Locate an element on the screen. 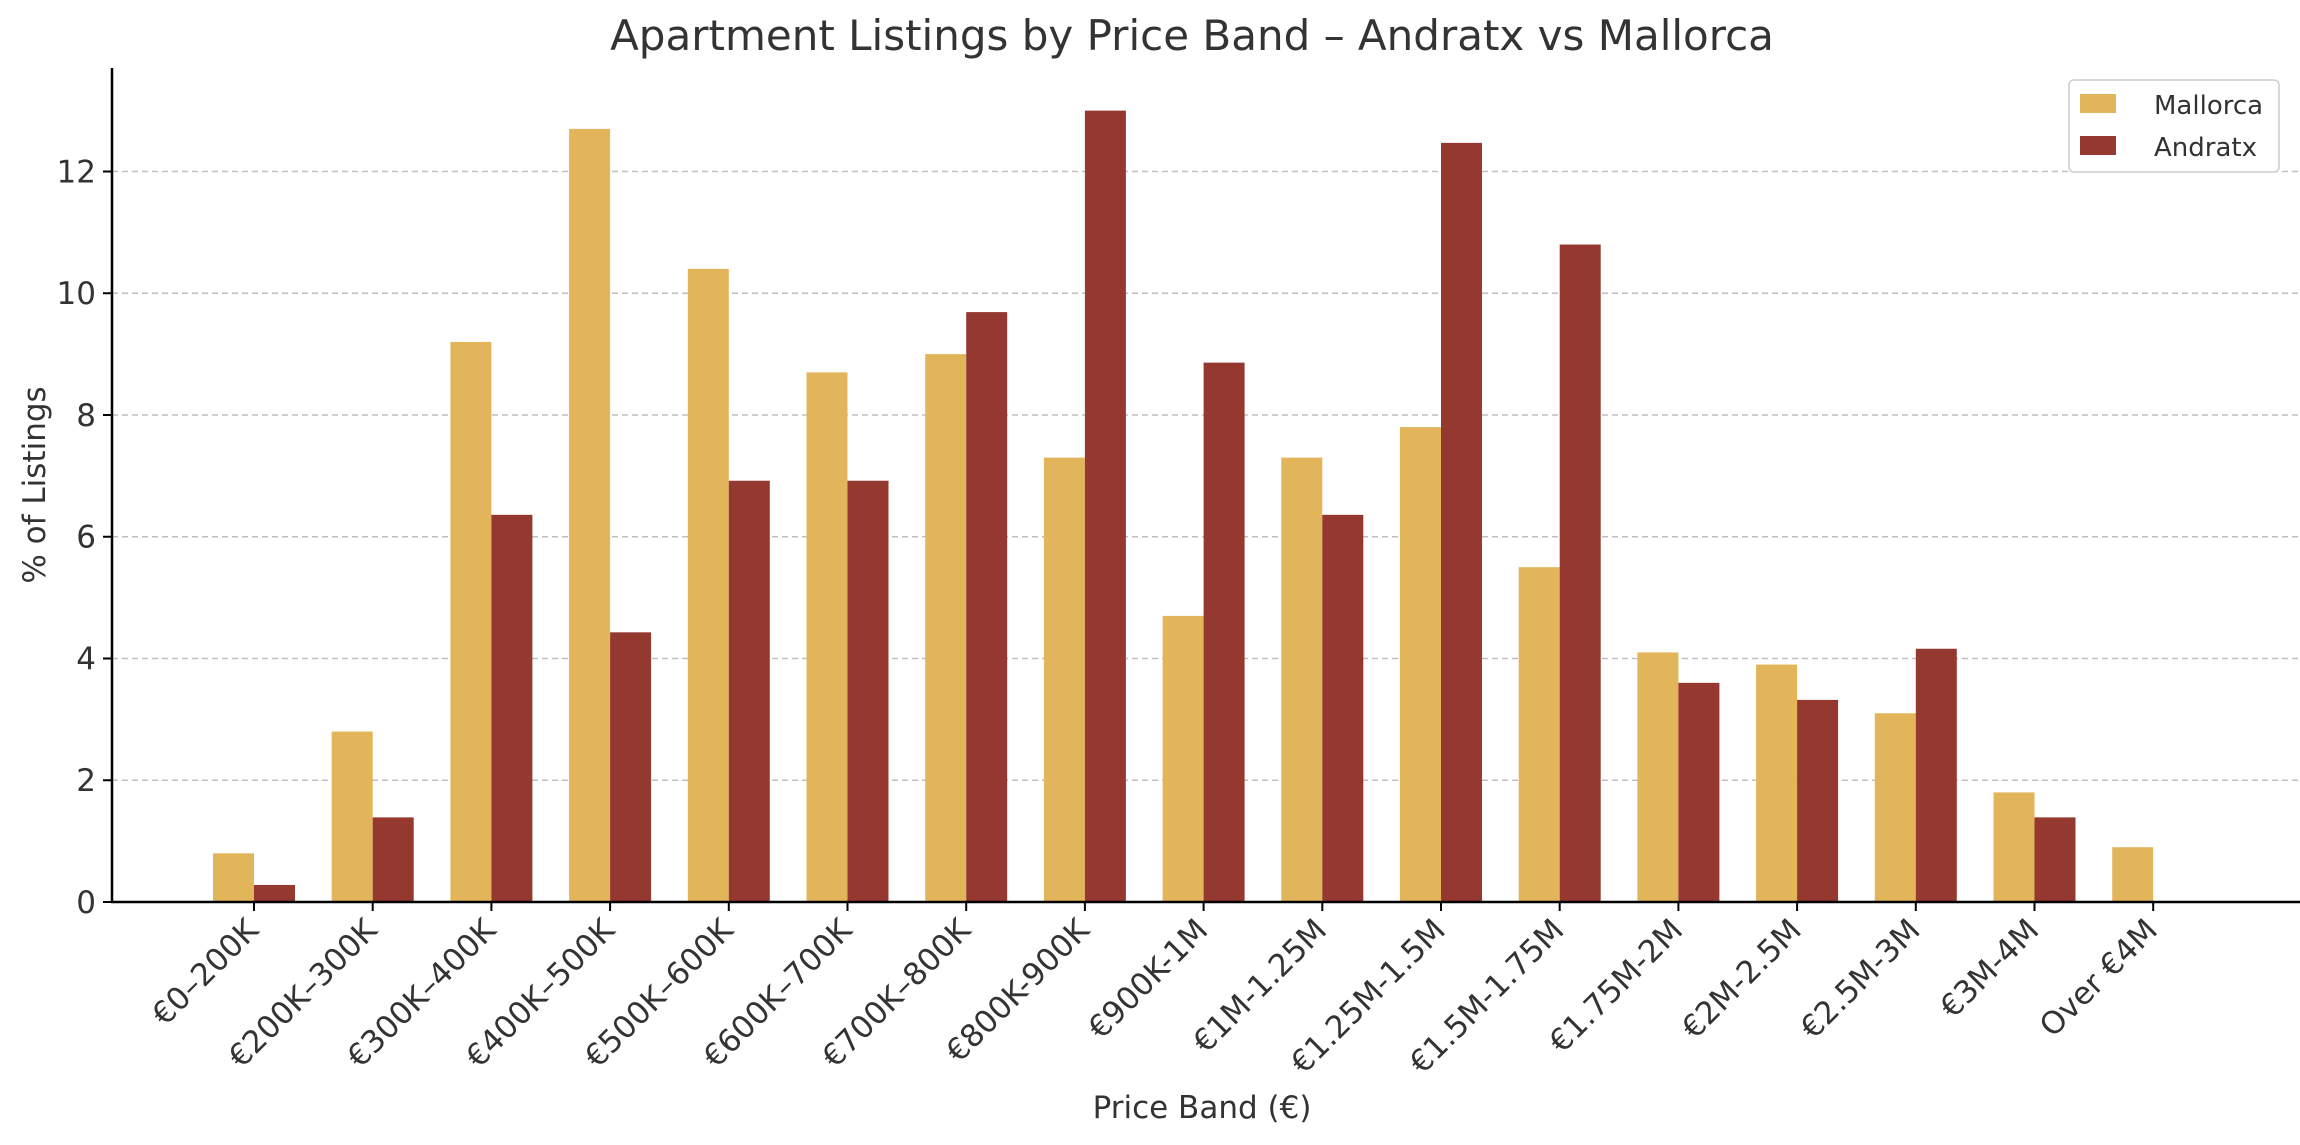  legend-frame is located at coordinates (2174, 126).